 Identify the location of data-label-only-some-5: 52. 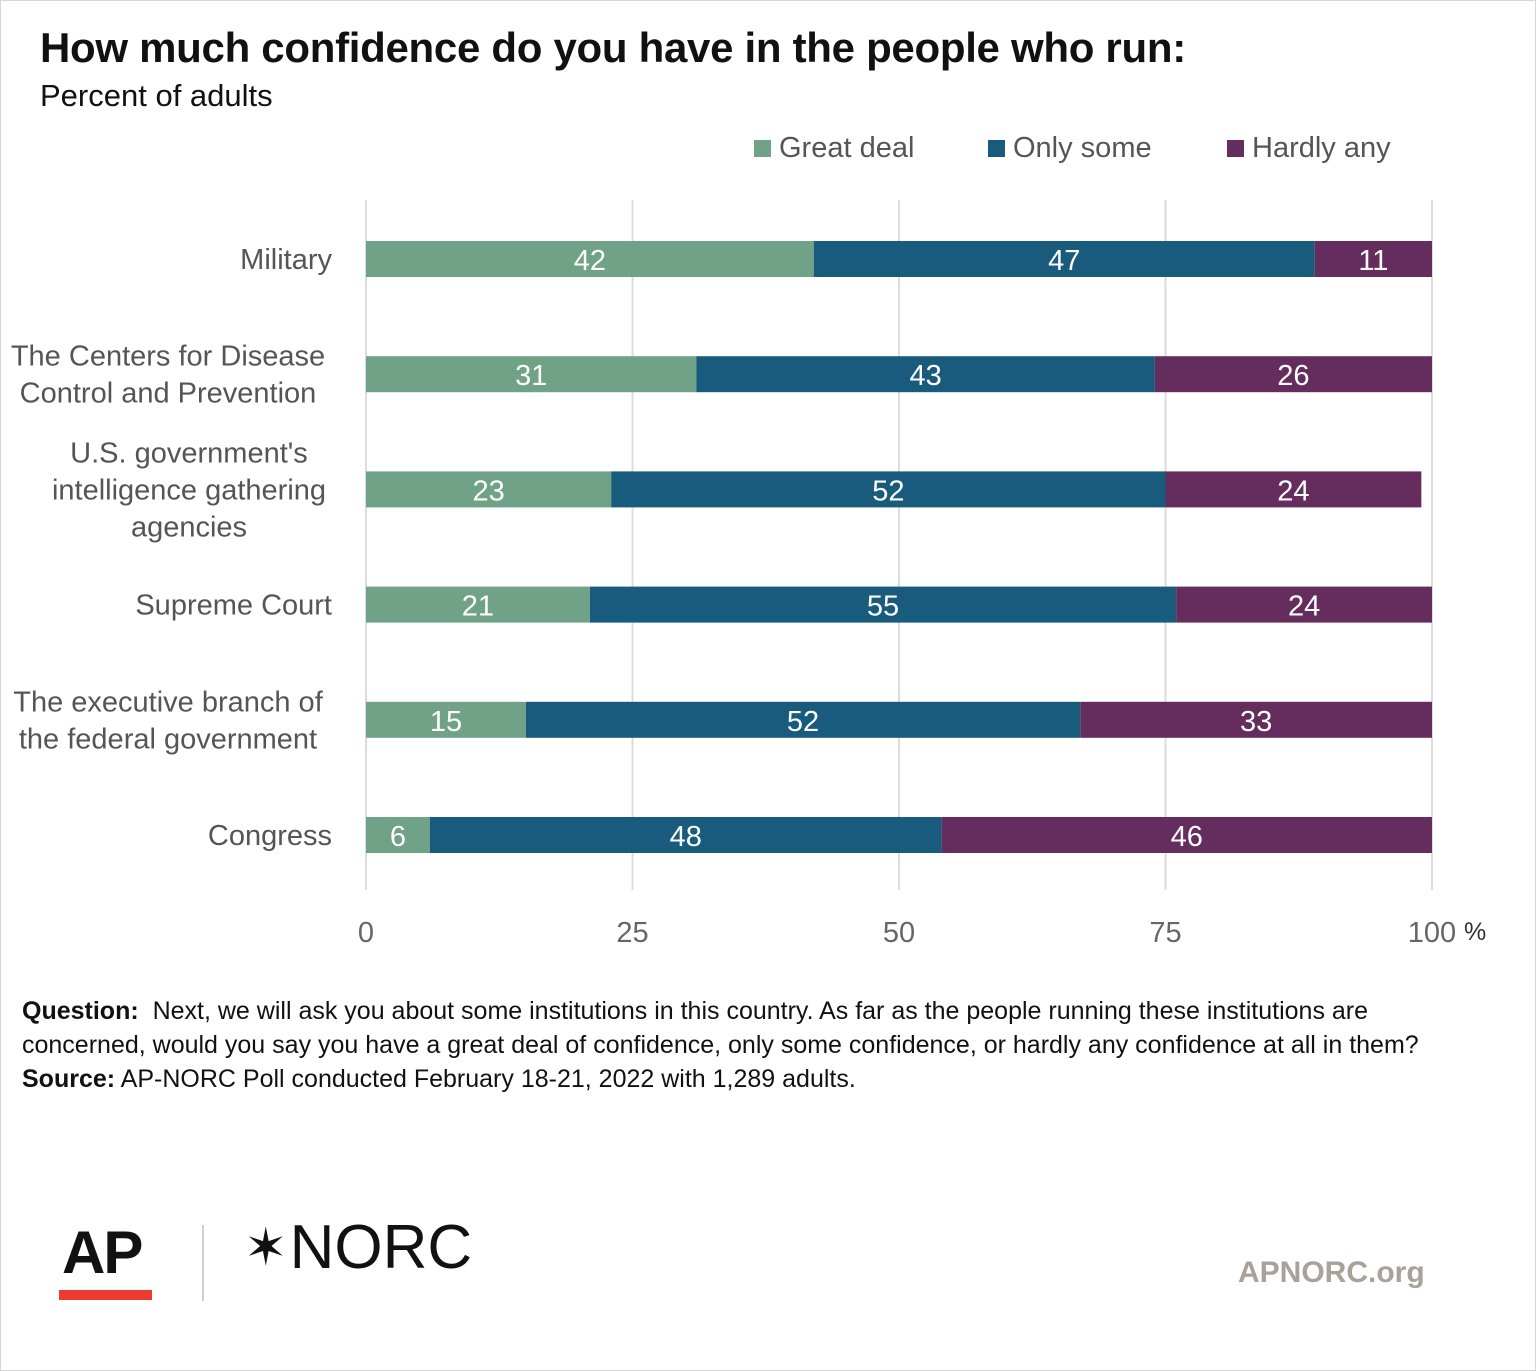
(803, 722).